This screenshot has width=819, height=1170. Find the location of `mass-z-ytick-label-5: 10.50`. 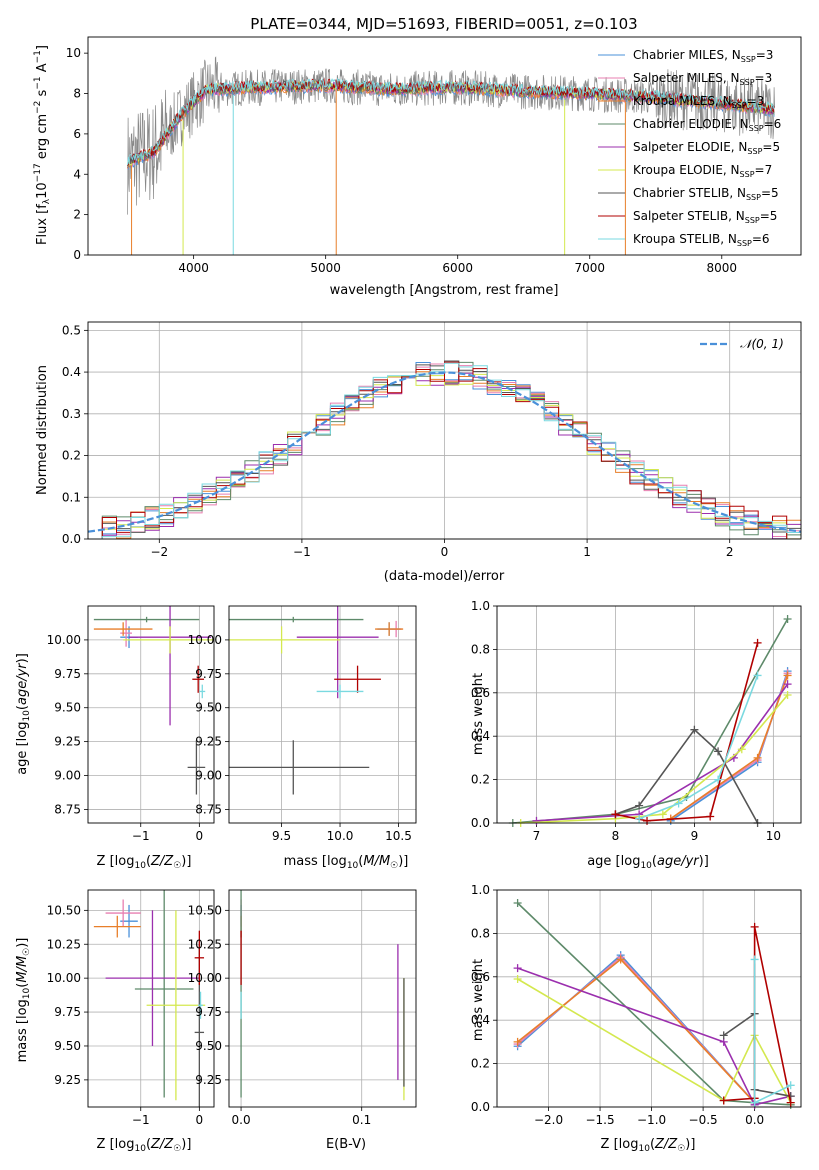

mass-z-ytick-label-5: 10.50 is located at coordinates (64, 910).